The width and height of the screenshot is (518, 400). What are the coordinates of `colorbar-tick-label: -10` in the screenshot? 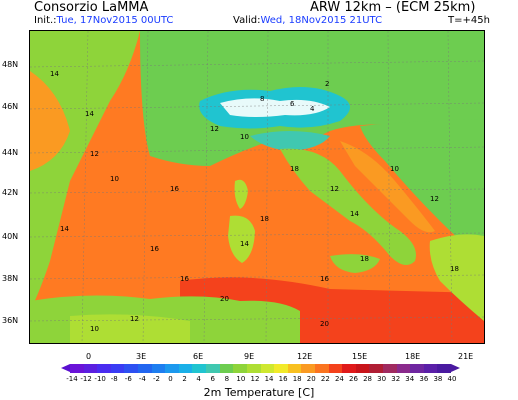 It's located at (100, 379).